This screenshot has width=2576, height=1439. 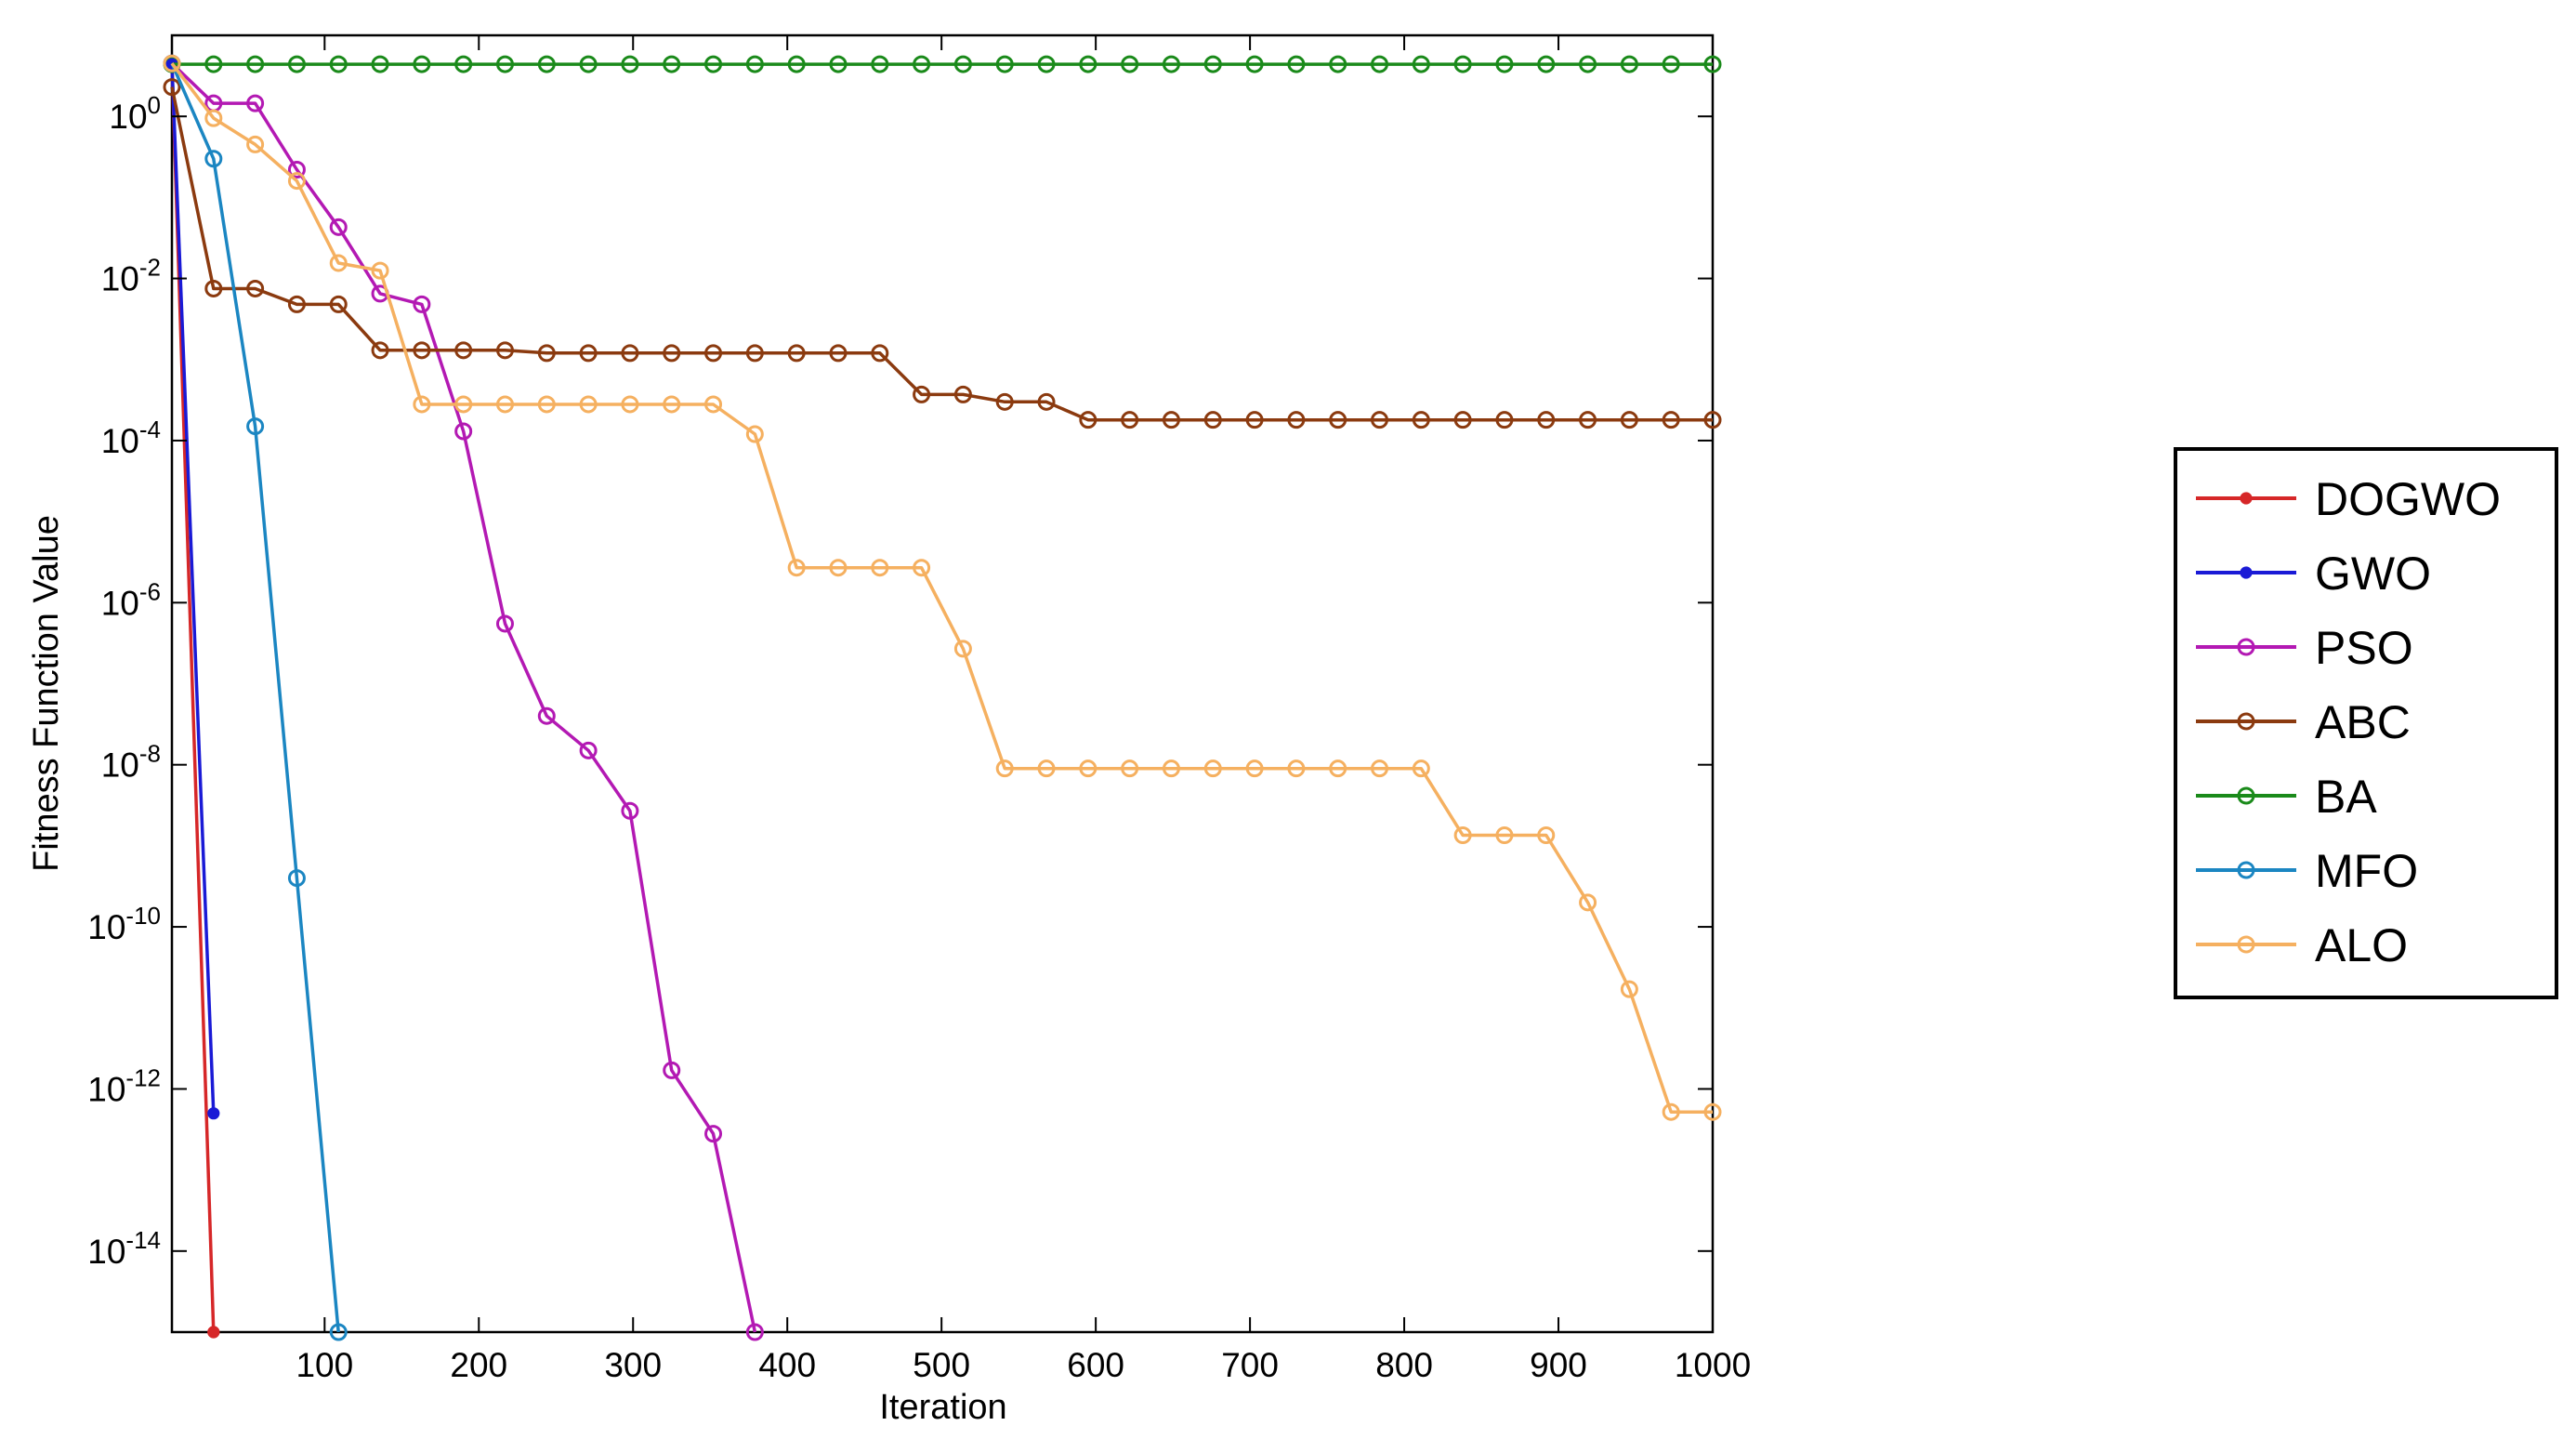 What do you see at coordinates (1250, 1365) in the screenshot?
I see `x-tick-label: 700` at bounding box center [1250, 1365].